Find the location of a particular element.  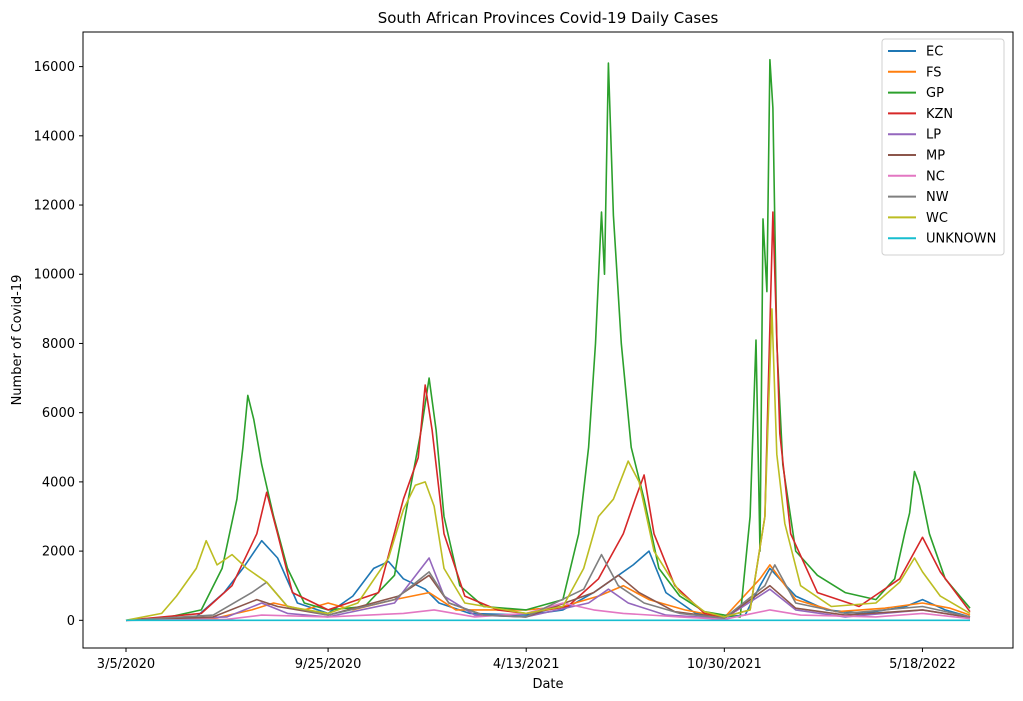

y-tick-label: 0 is located at coordinates (71, 621).